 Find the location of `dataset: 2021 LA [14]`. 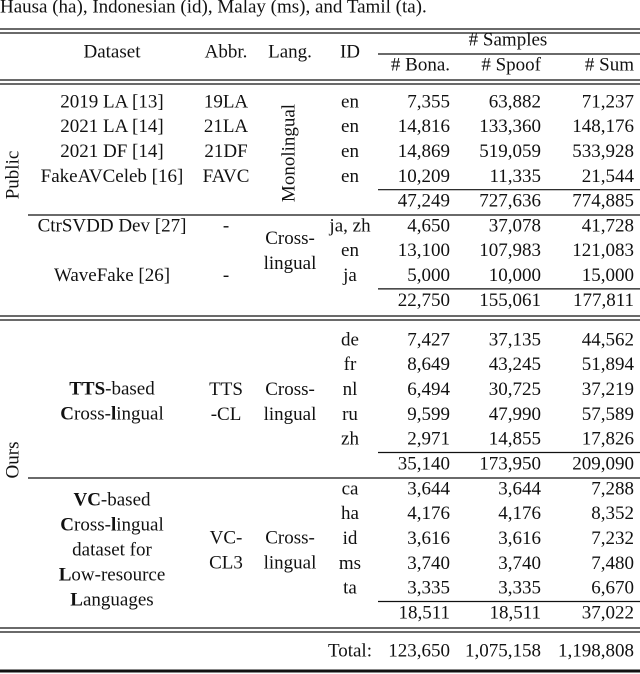

dataset: 2021 LA [14] is located at coordinates (111, 126).